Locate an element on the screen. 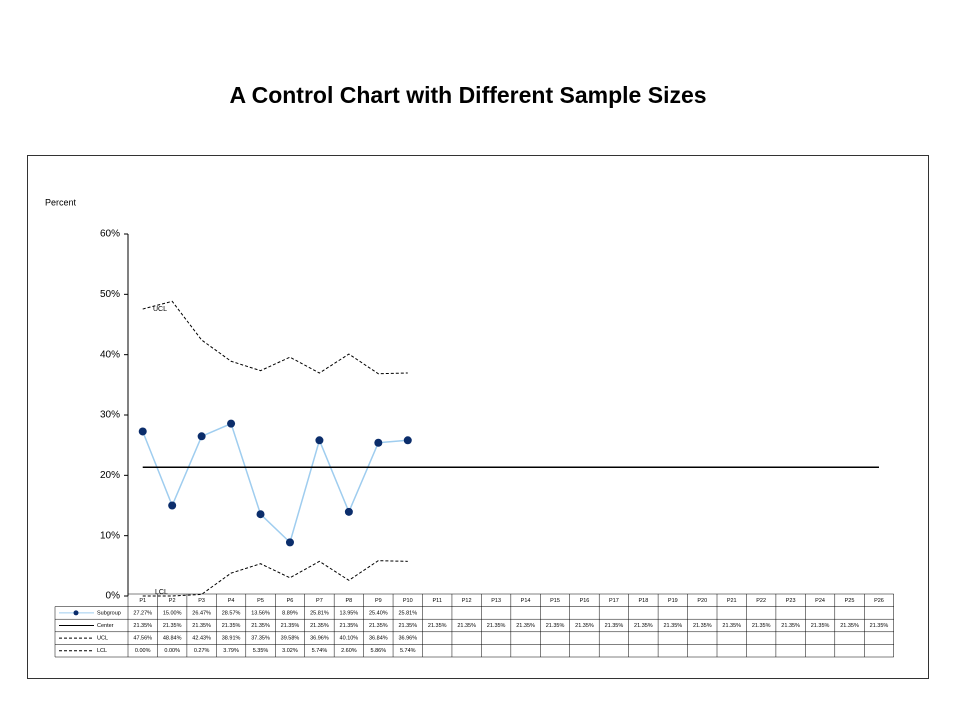 The image size is (960, 720). legend-label: LCL is located at coordinates (102, 651).